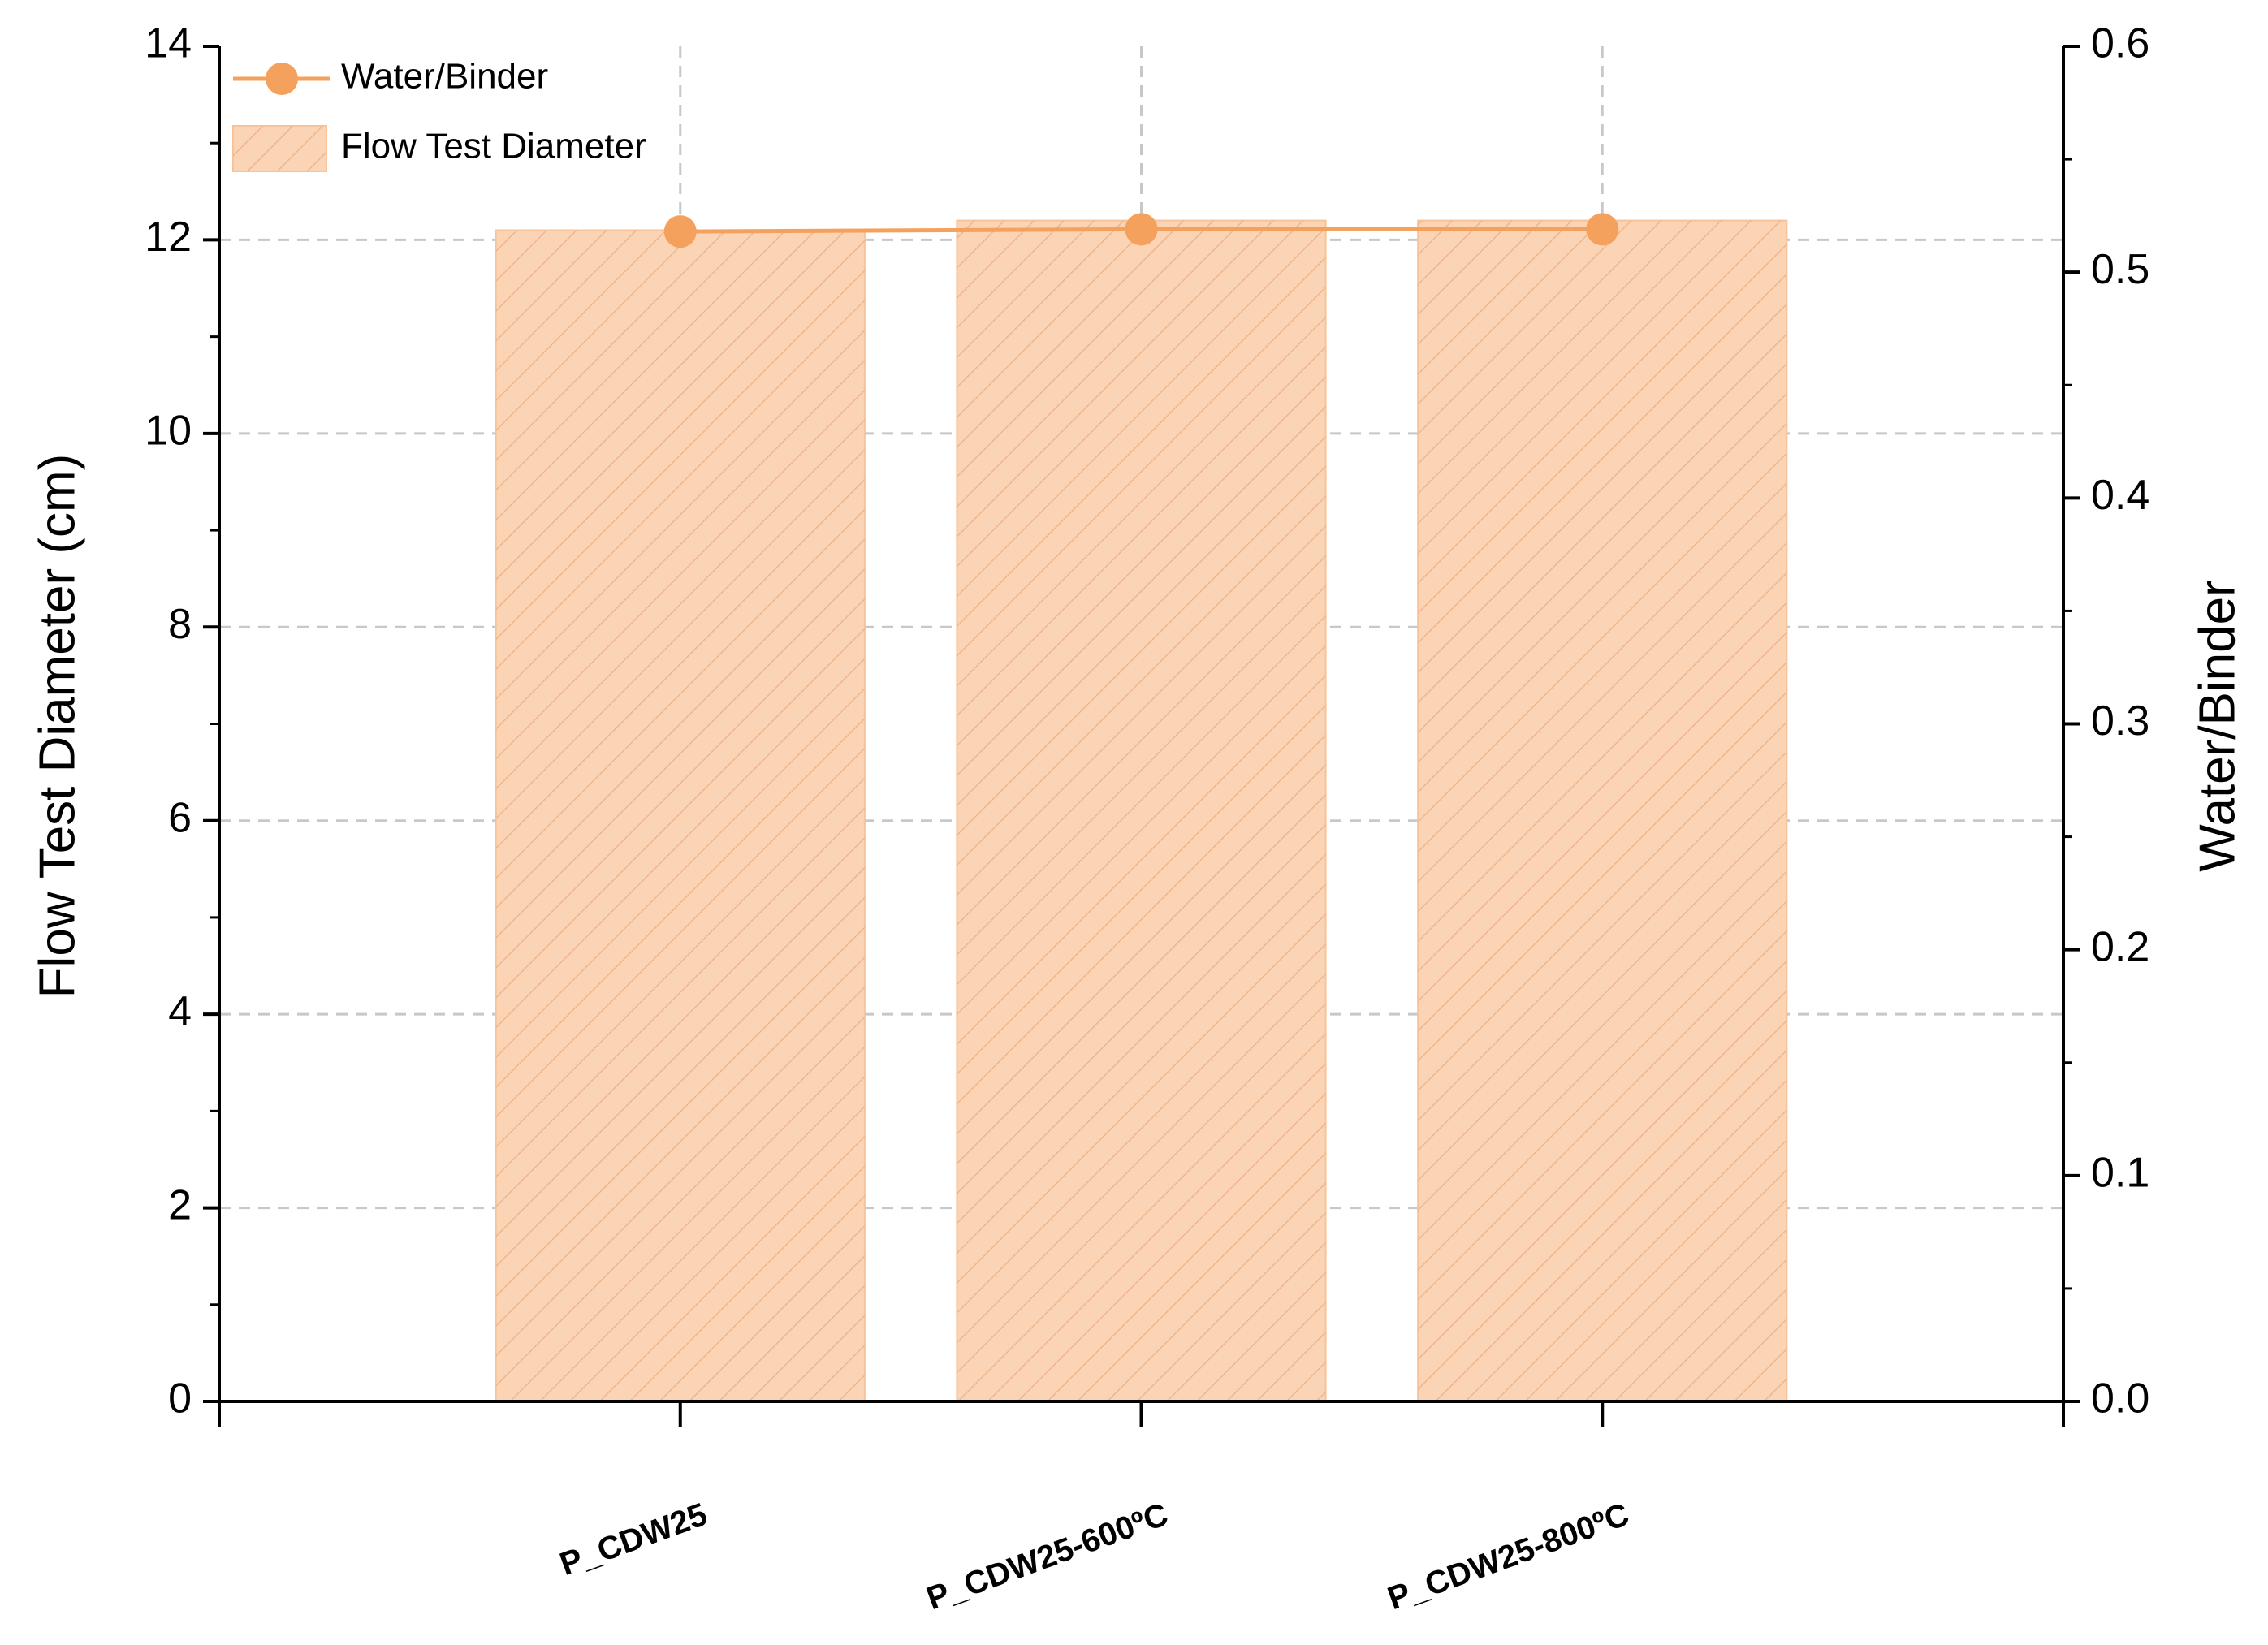 Image resolution: width=2268 pixels, height=1645 pixels. Describe the element at coordinates (1047, 1556) in the screenshot. I see `x-tick-label: P_CDW25-600ºC` at that location.